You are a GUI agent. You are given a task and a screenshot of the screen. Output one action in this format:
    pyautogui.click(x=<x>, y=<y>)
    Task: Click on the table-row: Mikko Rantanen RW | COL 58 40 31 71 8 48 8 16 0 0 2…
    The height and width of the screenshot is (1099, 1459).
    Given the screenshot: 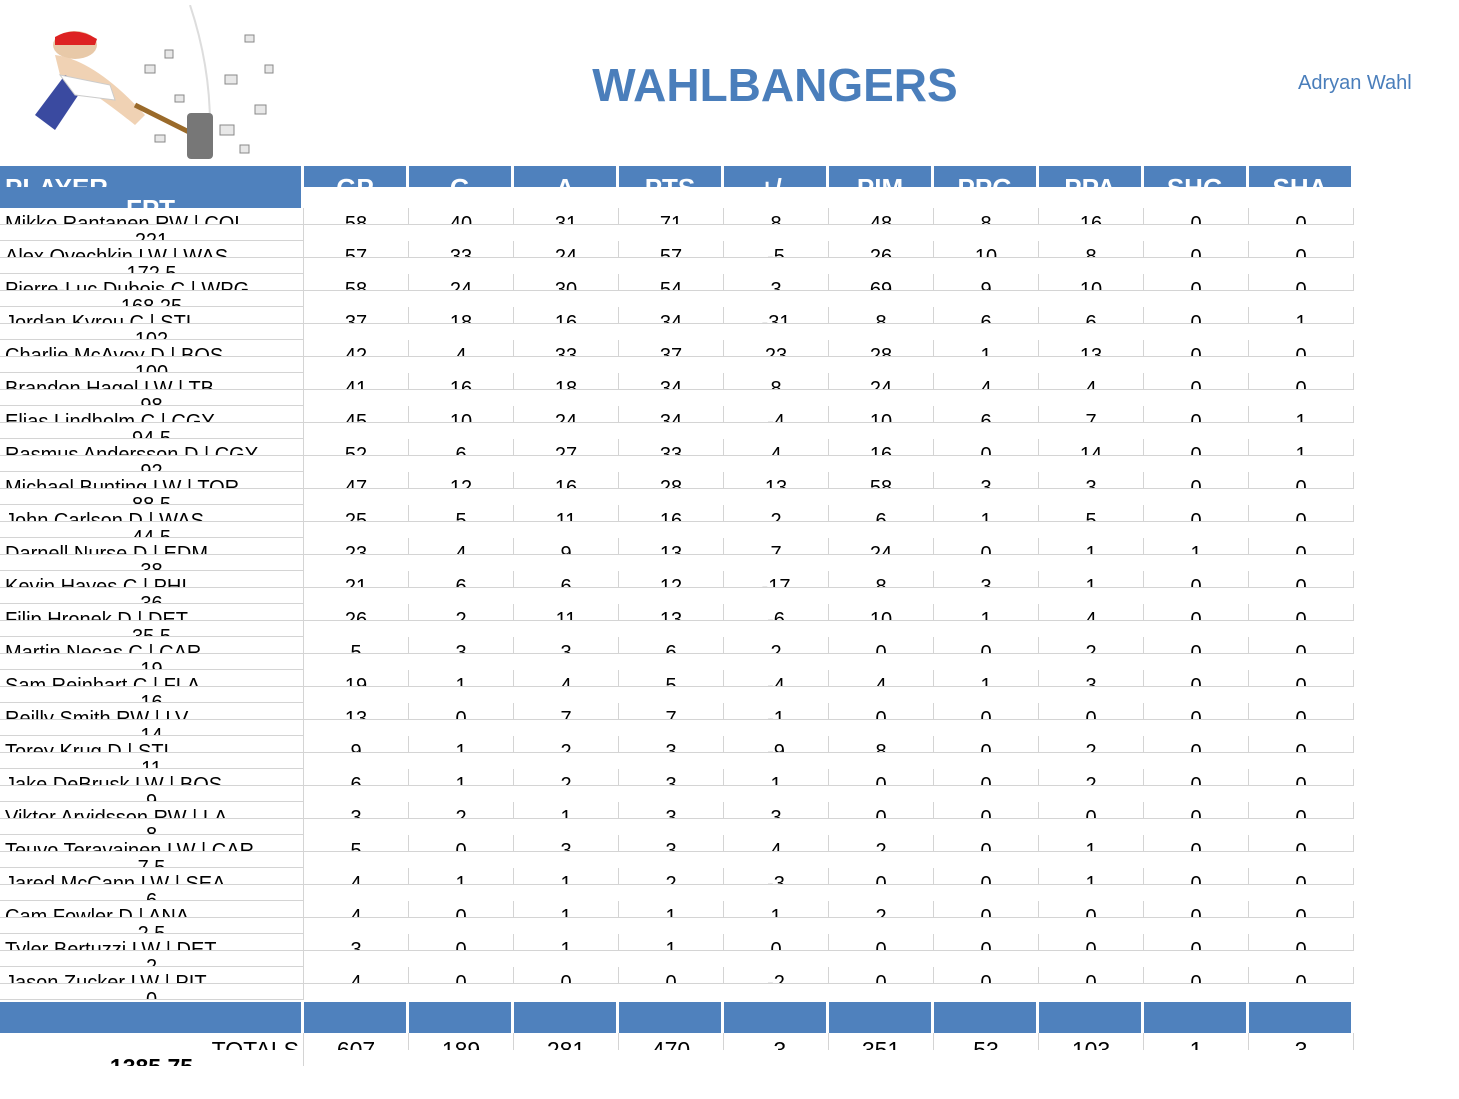 What is the action you would take?
    pyautogui.click(x=729, y=224)
    